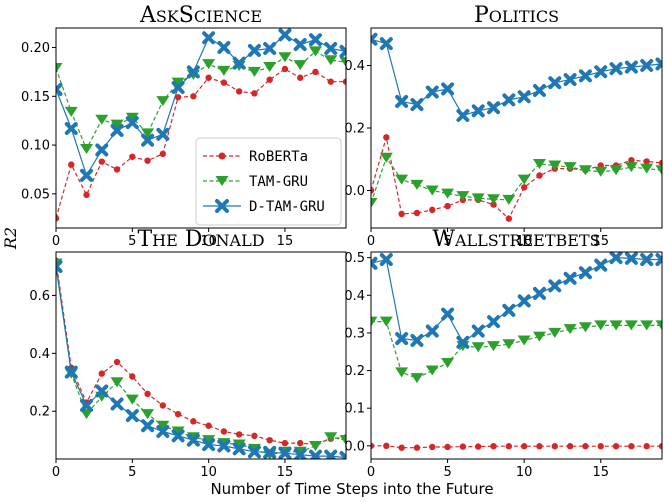 This screenshot has width=664, height=502. What do you see at coordinates (10, 238) in the screenshot?
I see `y-axis-label: R2` at bounding box center [10, 238].